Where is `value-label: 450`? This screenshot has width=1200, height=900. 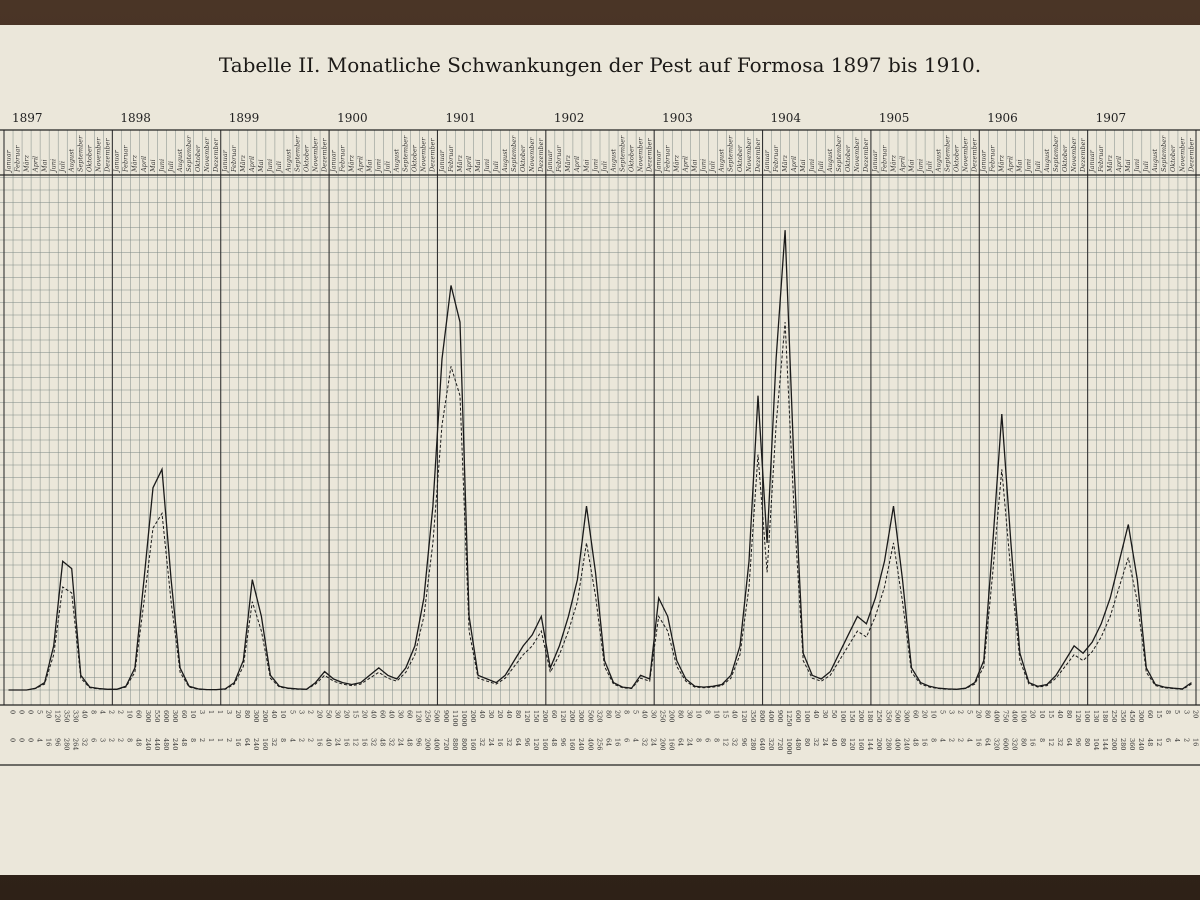 value-label: 450 is located at coordinates (1132, 716).